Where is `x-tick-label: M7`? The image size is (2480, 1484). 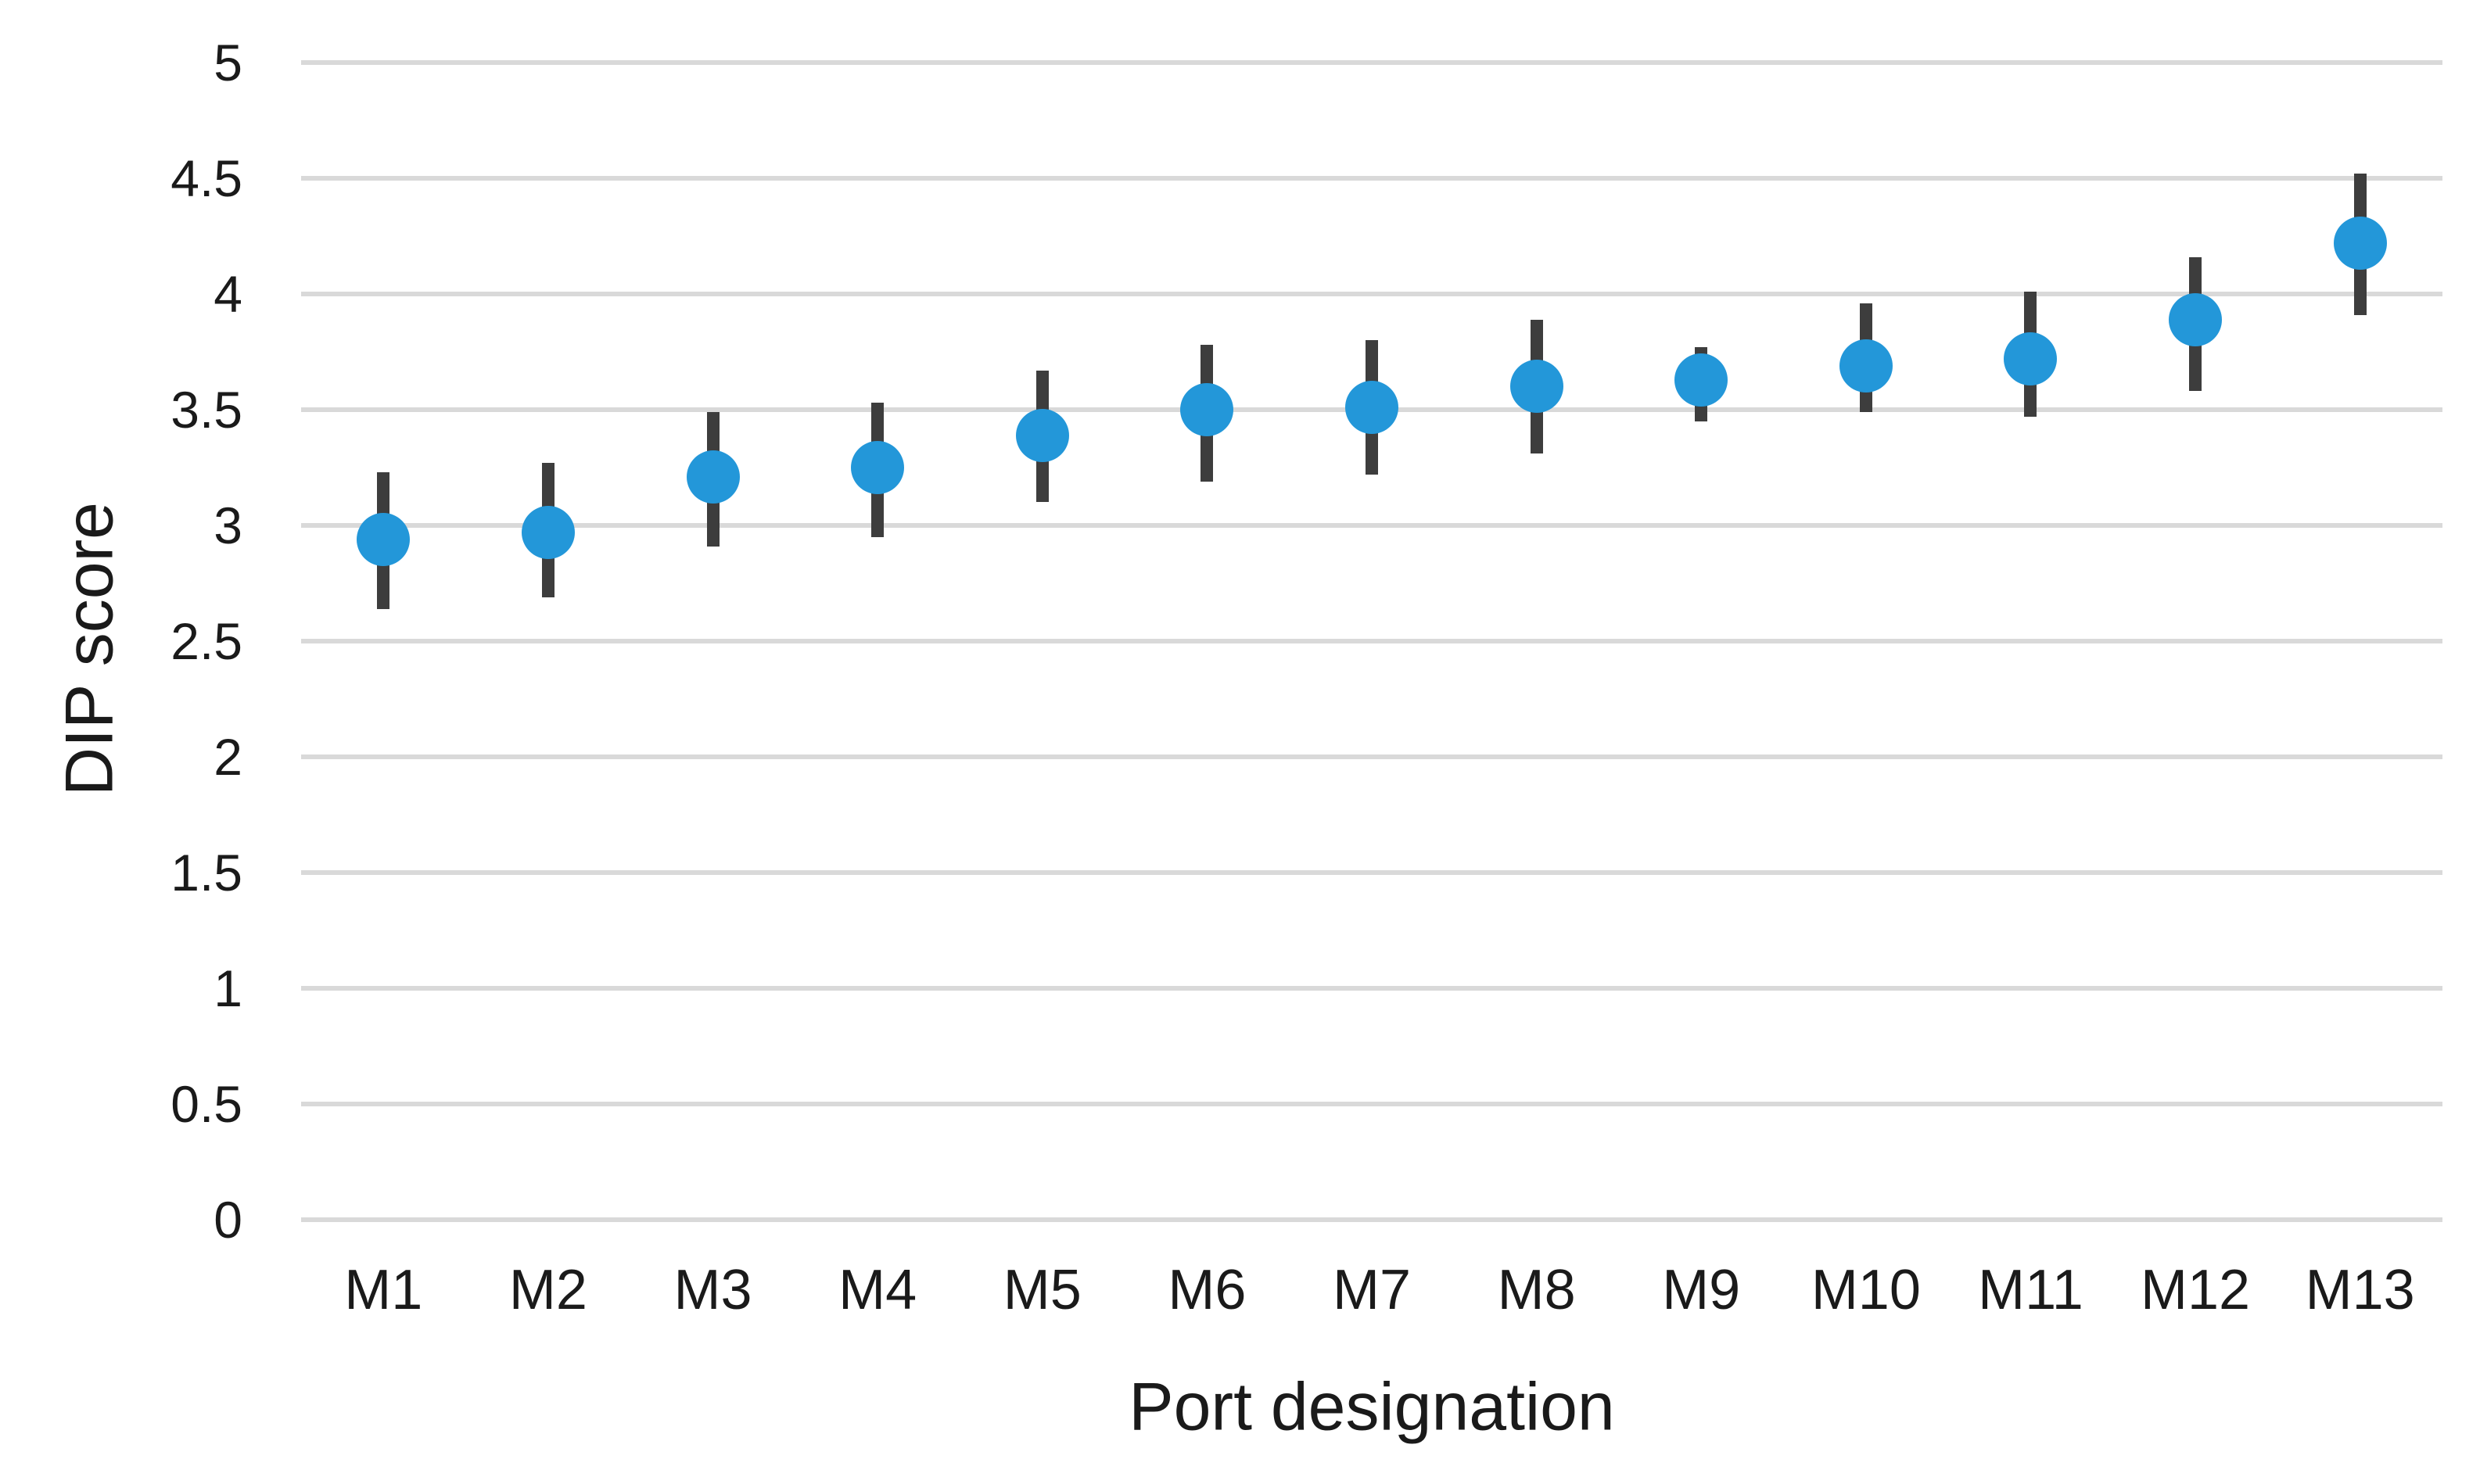 x-tick-label: M7 is located at coordinates (1372, 1290).